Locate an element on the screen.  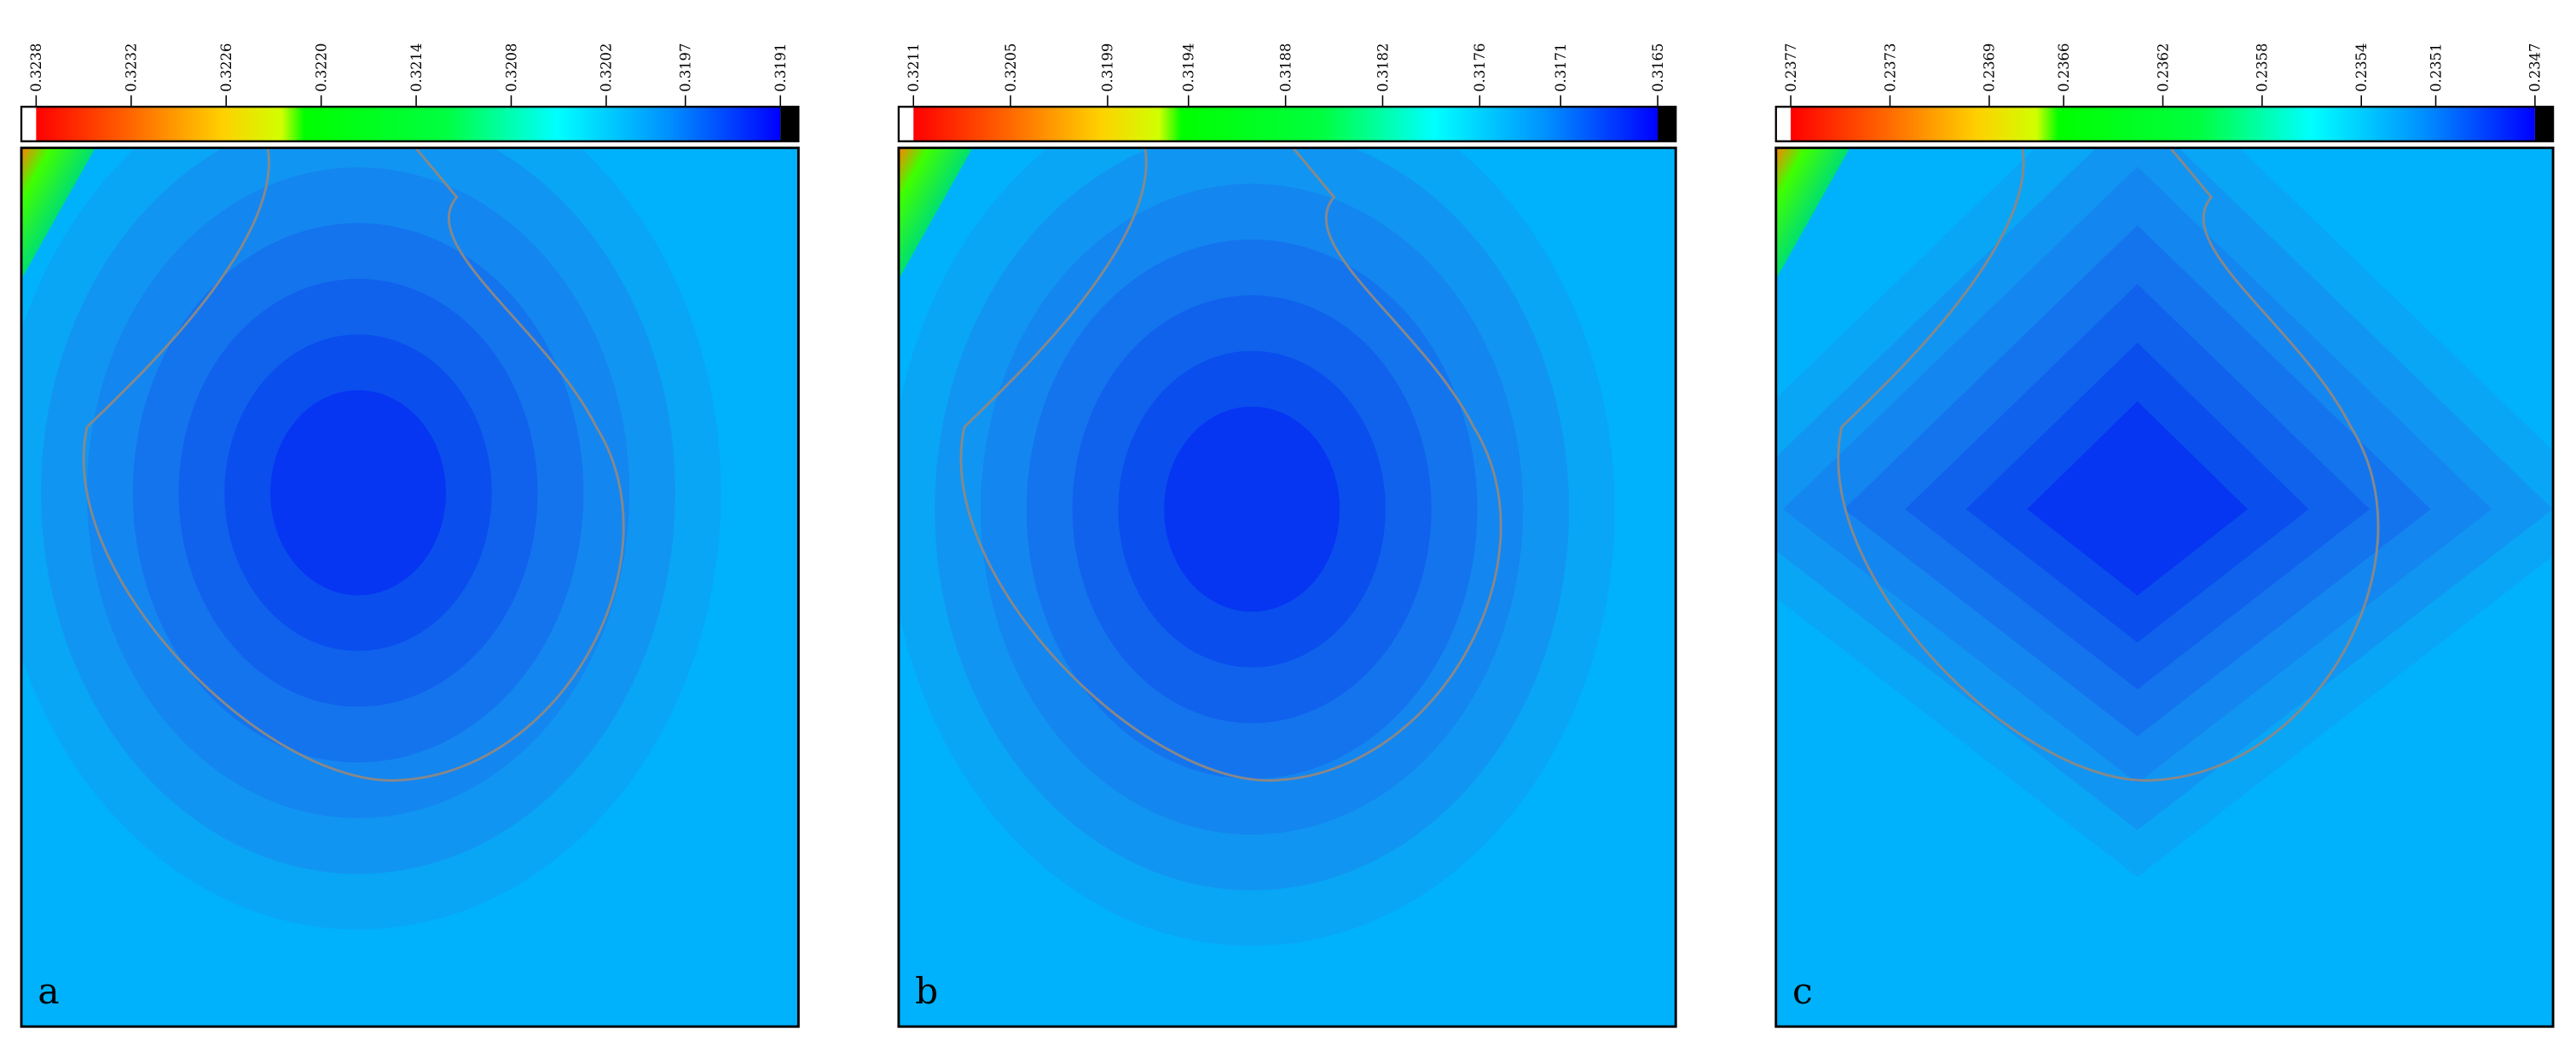
colorbar-tick-label: 0.3194 is located at coordinates (1189, 67).